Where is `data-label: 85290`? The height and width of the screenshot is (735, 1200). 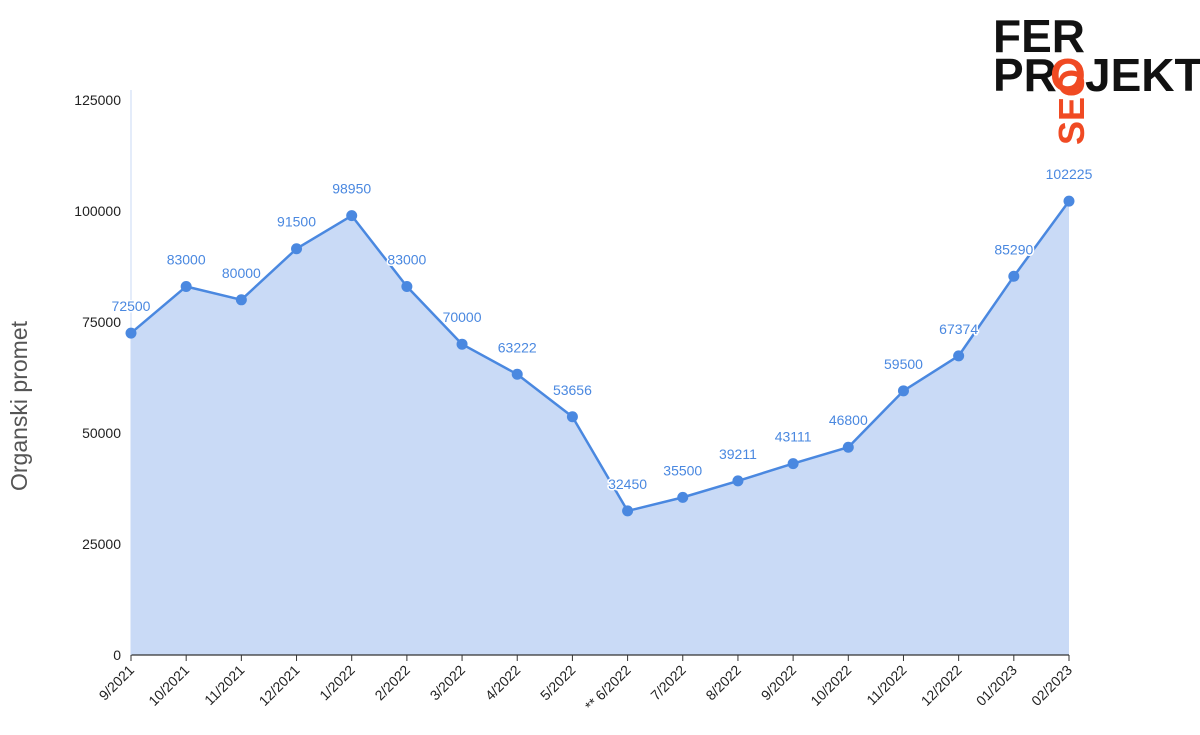 data-label: 85290 is located at coordinates (1013, 249).